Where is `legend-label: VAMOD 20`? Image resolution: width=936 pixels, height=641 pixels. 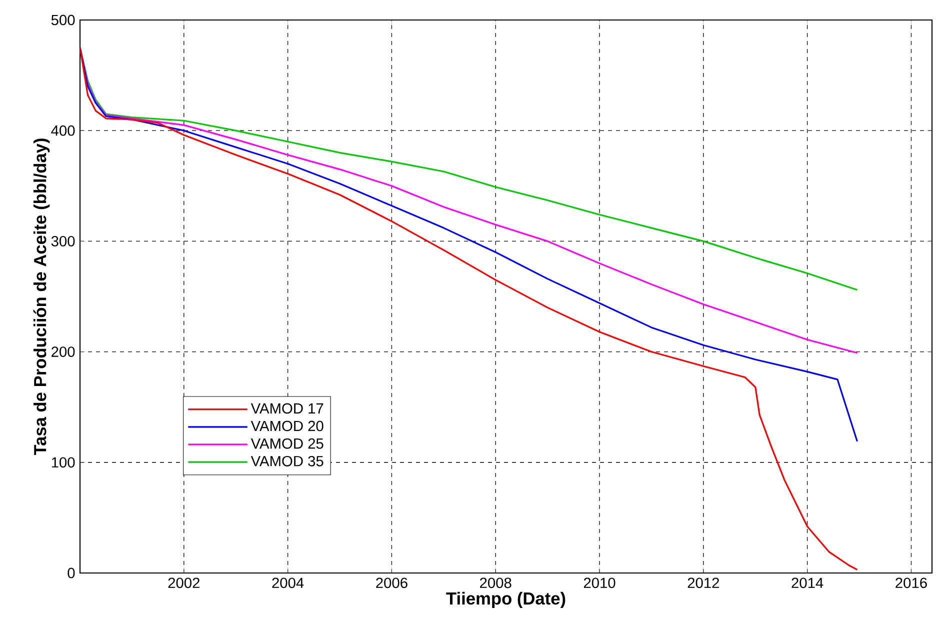 legend-label: VAMOD 20 is located at coordinates (287, 426).